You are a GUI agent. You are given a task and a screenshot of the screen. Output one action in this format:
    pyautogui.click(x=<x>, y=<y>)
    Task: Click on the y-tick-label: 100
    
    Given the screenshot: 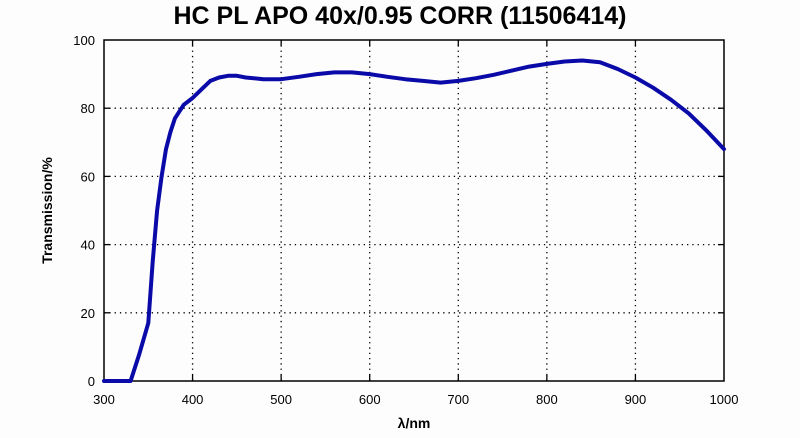 What is the action you would take?
    pyautogui.click(x=84, y=40)
    